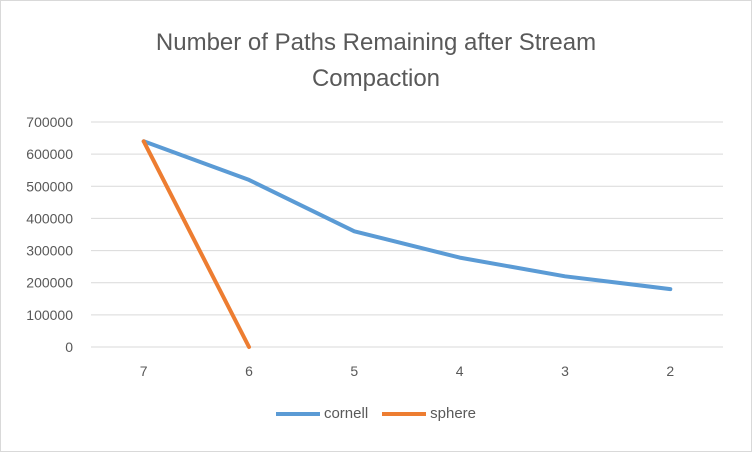 This screenshot has height=452, width=752. What do you see at coordinates (49, 154) in the screenshot?
I see `y-tick-label: 600000` at bounding box center [49, 154].